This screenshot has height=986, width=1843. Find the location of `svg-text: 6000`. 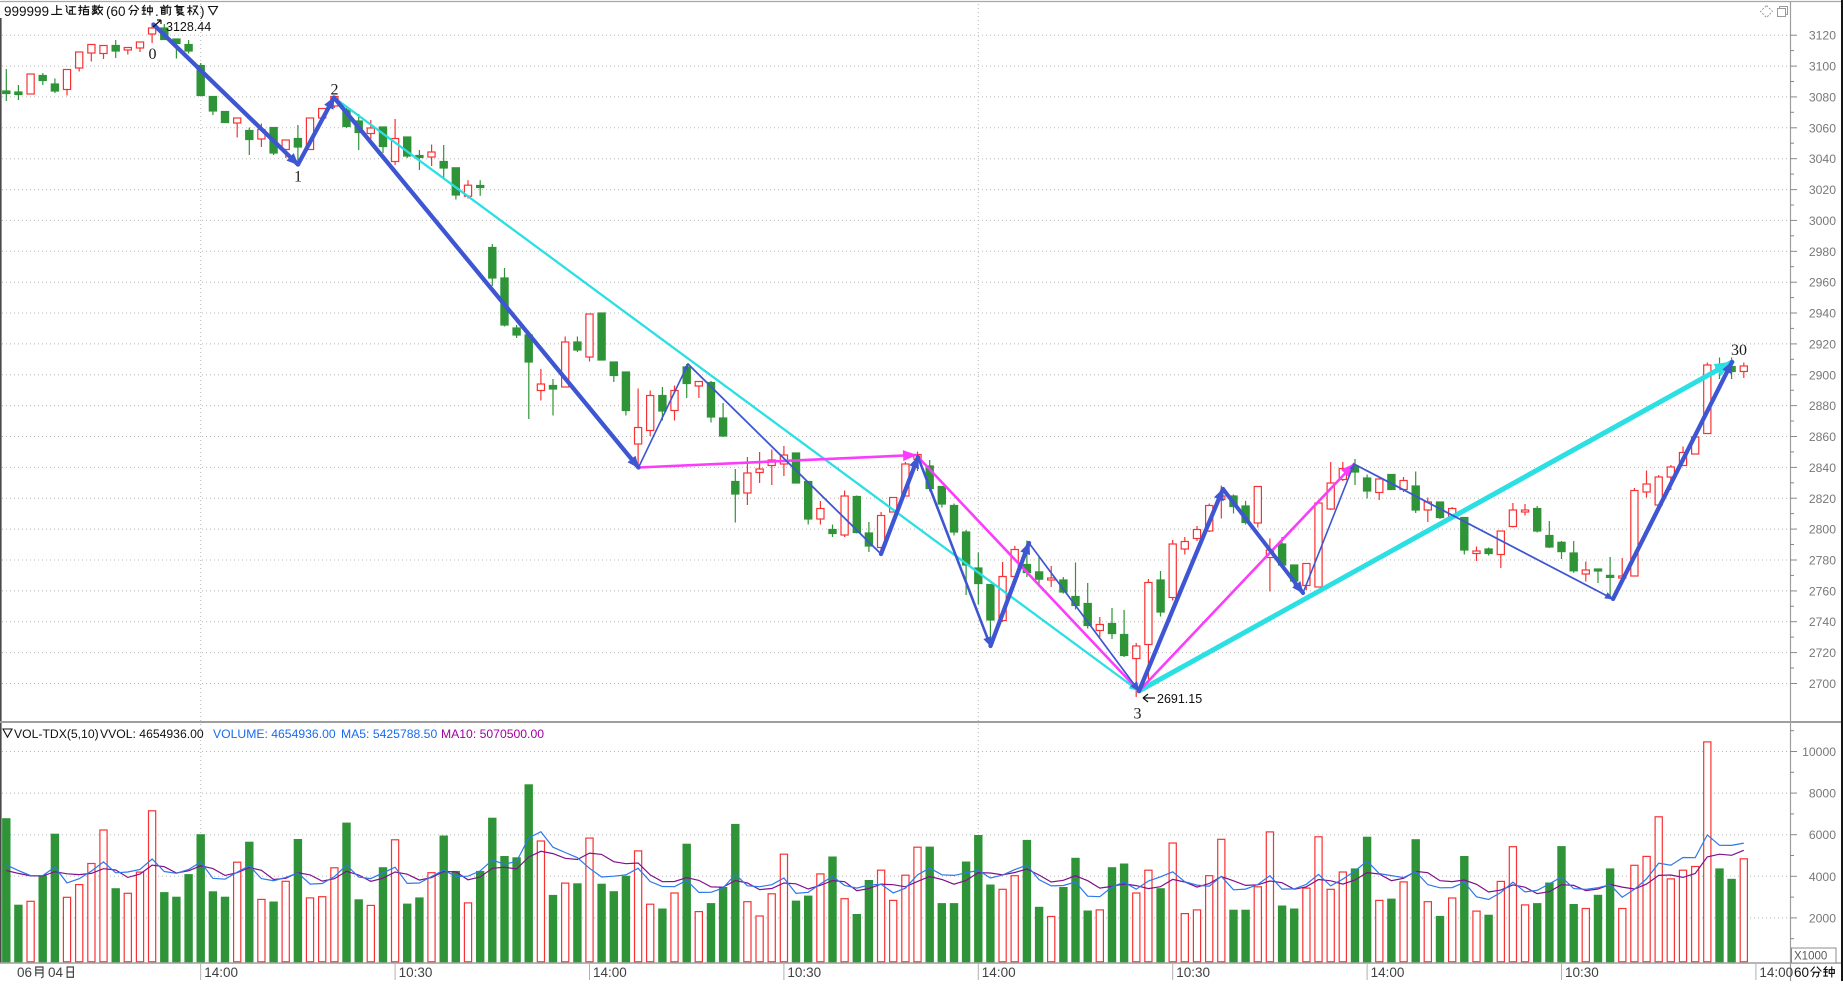

svg-text: 6000 is located at coordinates (1822, 835).